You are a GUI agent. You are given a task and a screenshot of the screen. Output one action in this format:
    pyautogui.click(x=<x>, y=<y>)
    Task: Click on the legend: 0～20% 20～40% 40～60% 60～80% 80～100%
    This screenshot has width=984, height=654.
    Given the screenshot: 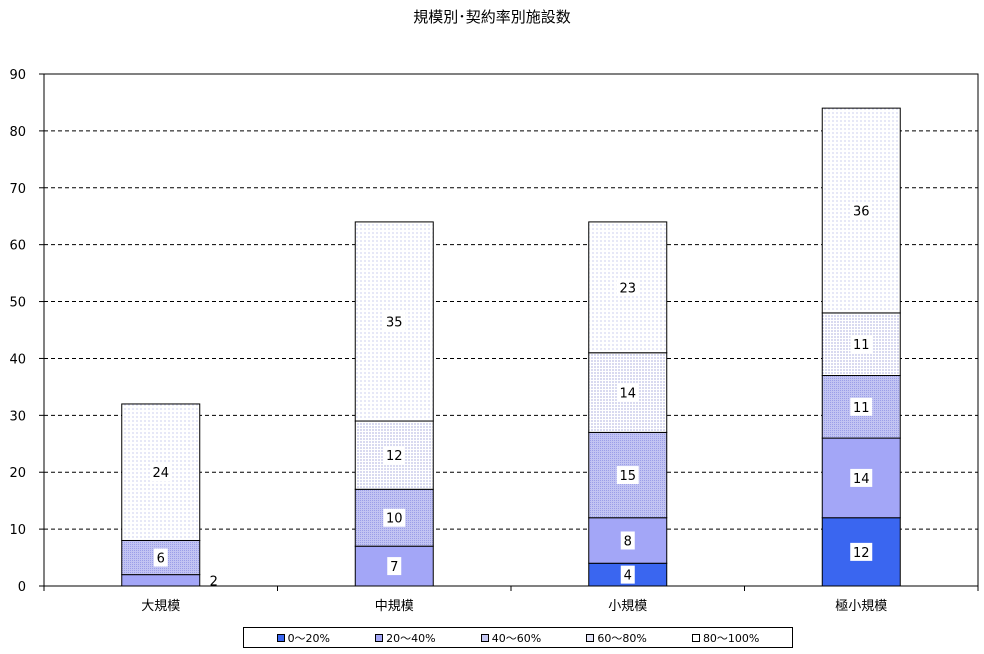 What is the action you would take?
    pyautogui.click(x=518, y=637)
    